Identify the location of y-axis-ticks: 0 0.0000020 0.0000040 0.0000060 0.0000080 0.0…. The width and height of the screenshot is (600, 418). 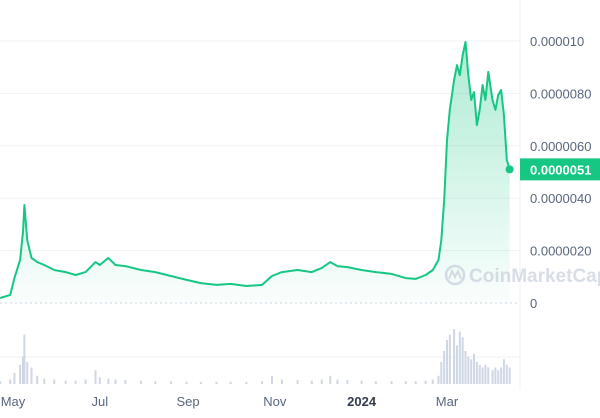
(560, 172).